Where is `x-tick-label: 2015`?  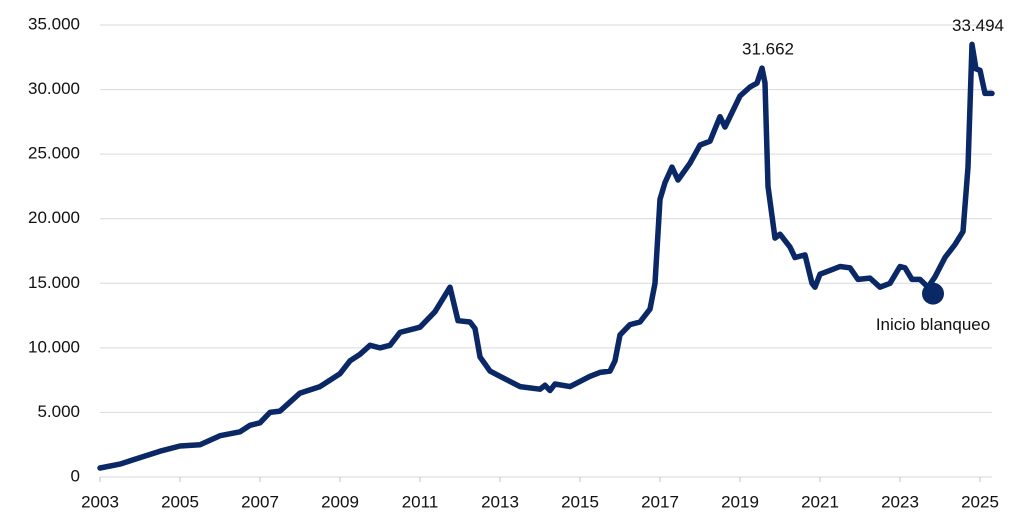 x-tick-label: 2015 is located at coordinates (580, 501).